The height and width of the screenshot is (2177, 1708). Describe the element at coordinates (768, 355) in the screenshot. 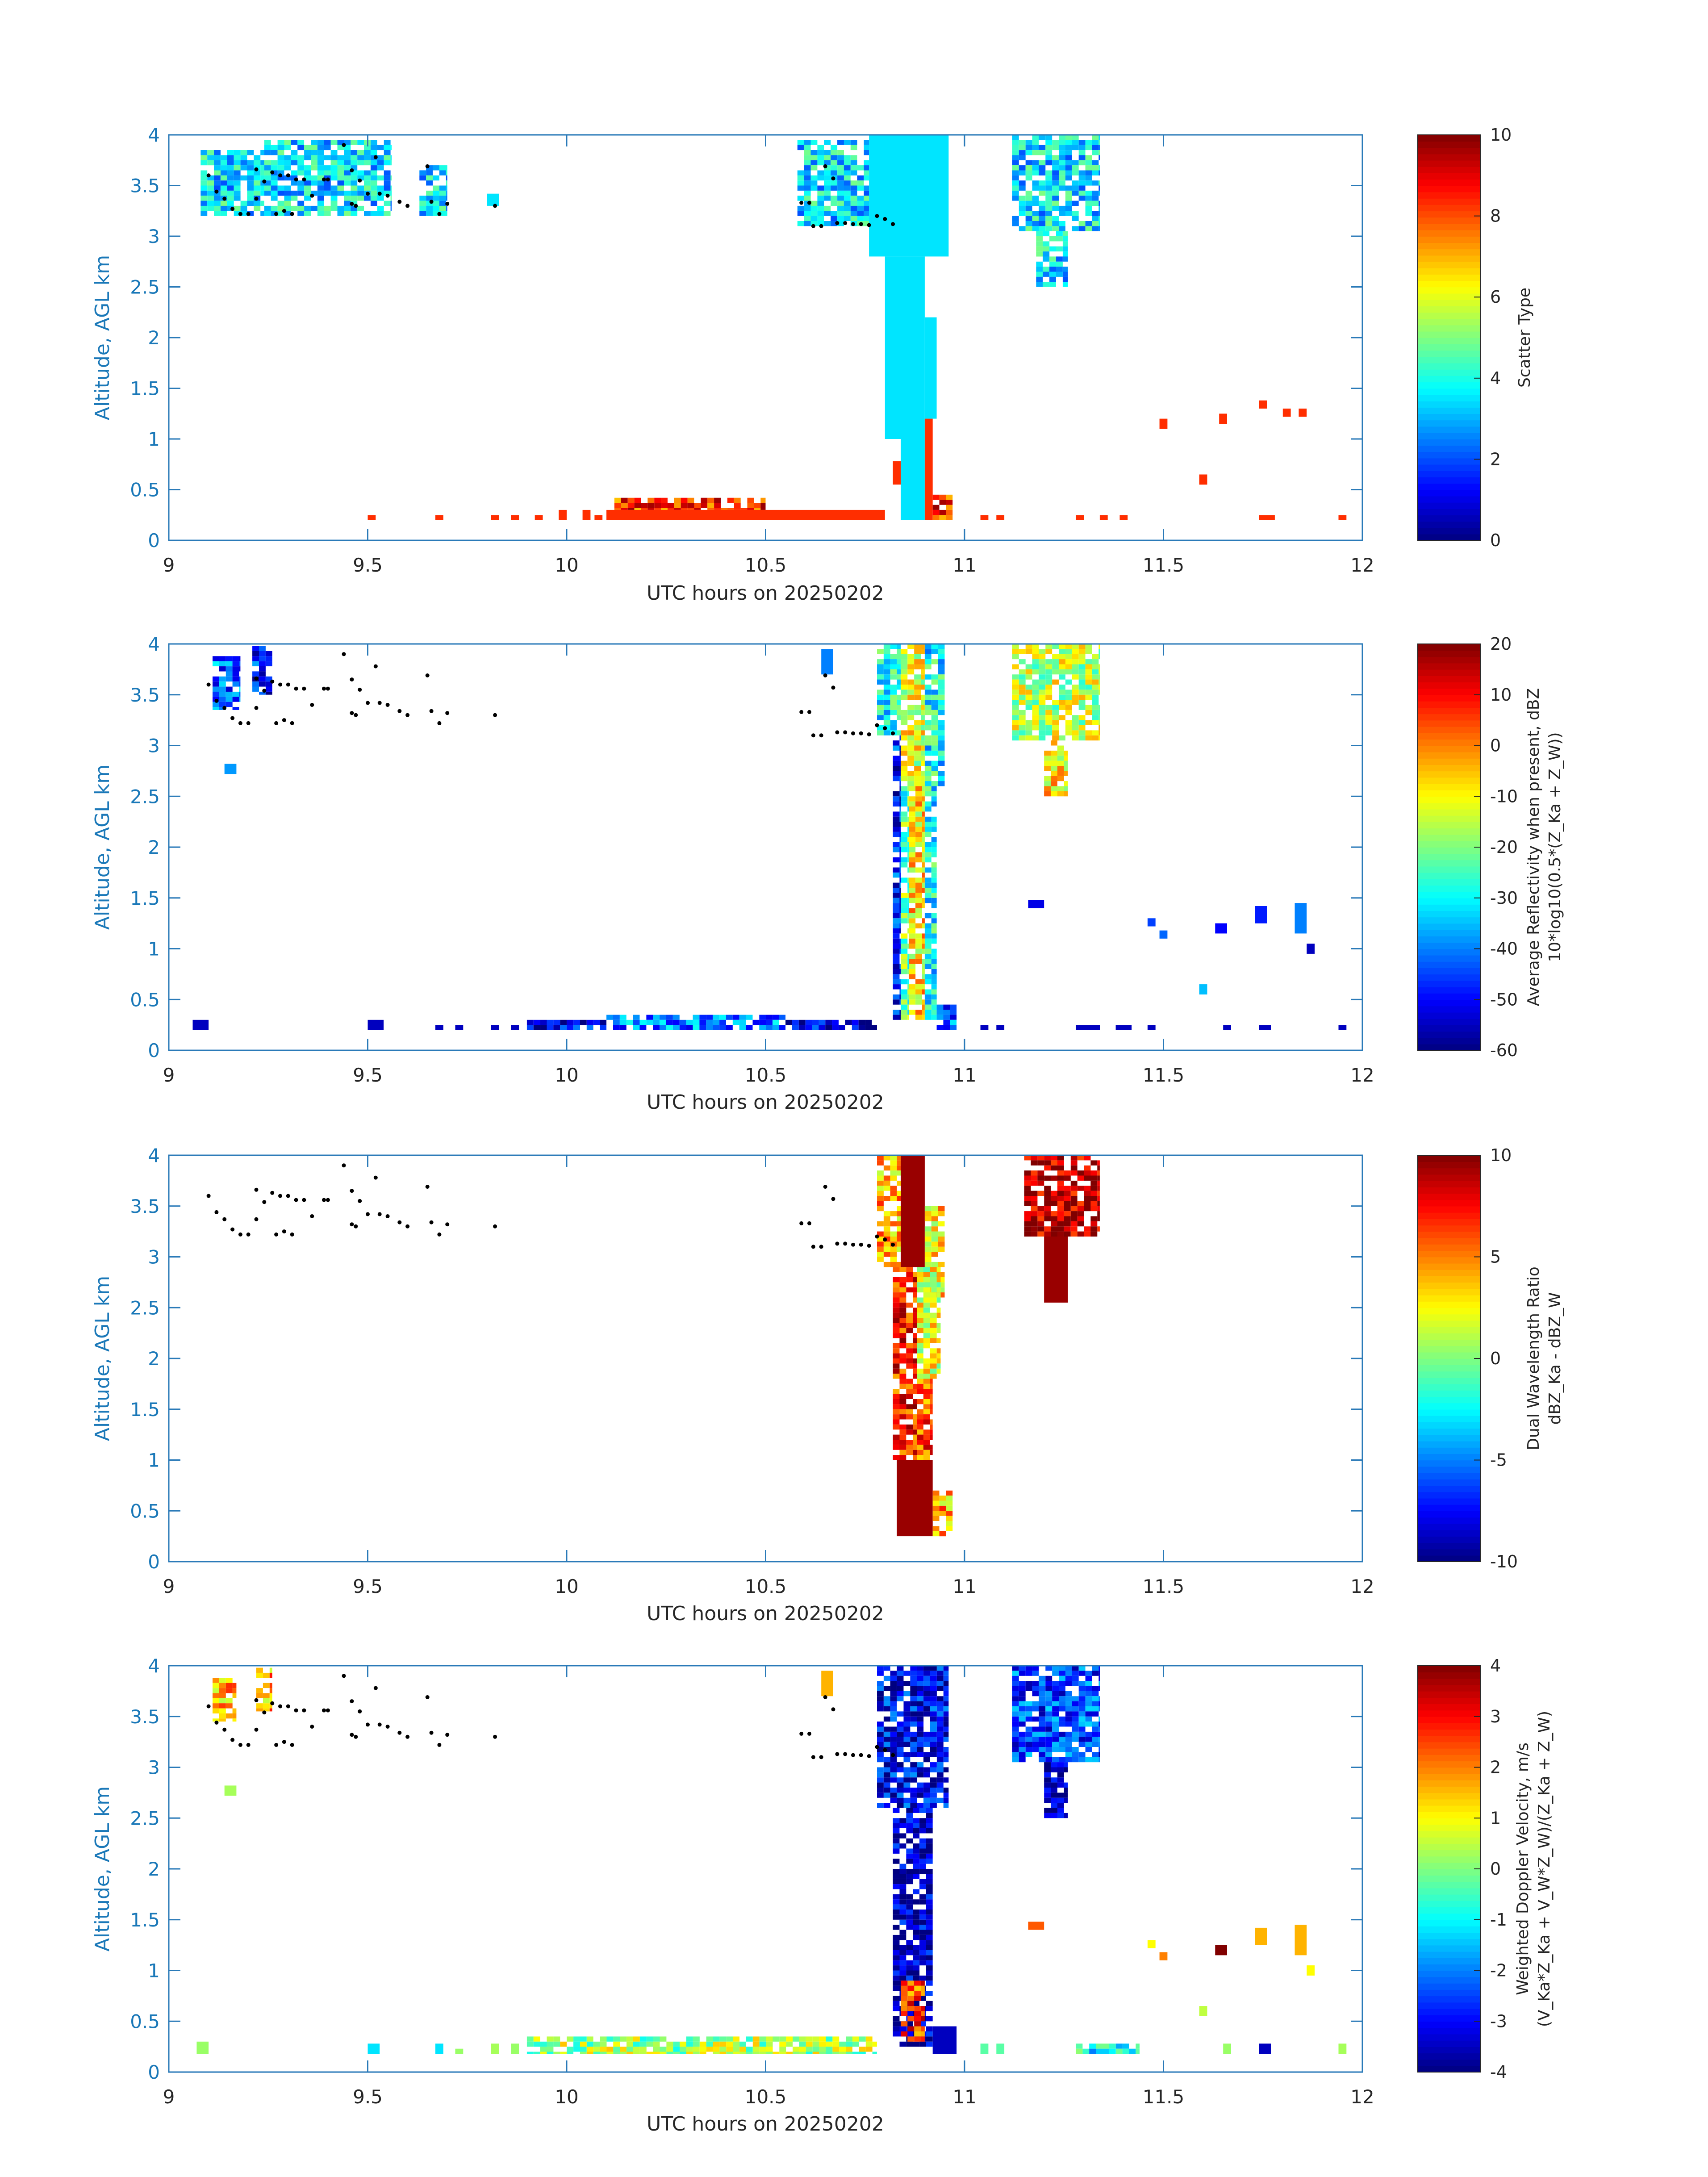

I see `x-axis-ticks: 9 9.5 10 10.5 11 11.5 12` at that location.